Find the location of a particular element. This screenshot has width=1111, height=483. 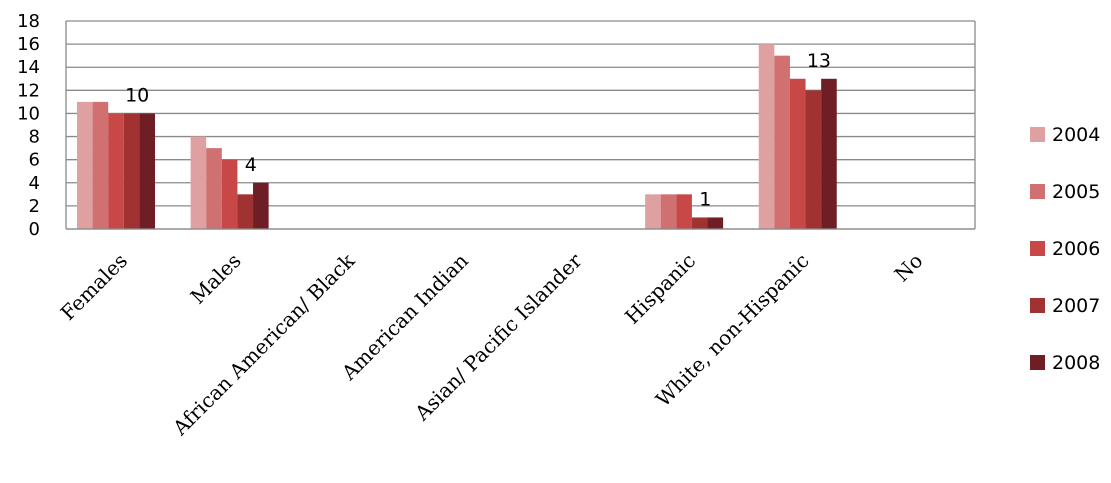

legend-swatch-2004 is located at coordinates (1037, 134).